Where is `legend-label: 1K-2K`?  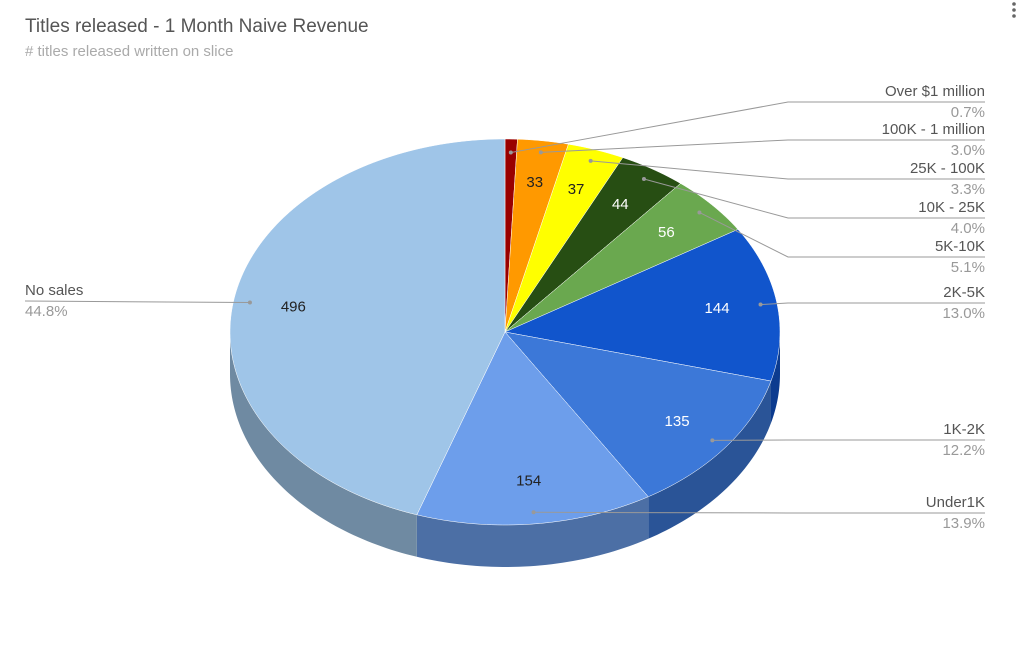
legend-label: 1K-2K is located at coordinates (964, 429).